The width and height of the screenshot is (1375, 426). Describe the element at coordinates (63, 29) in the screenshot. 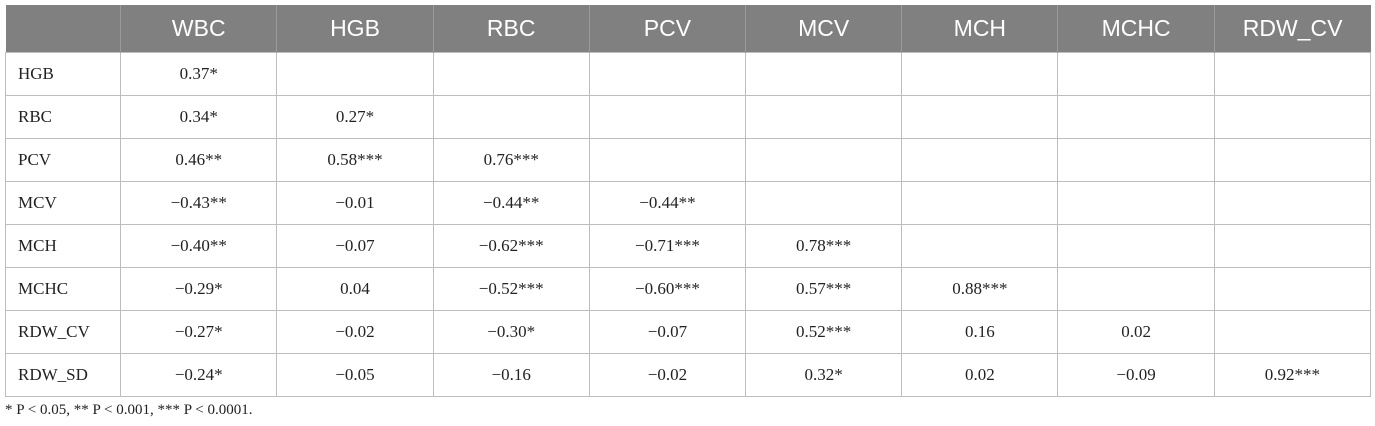

I see `header-corner-cell` at that location.